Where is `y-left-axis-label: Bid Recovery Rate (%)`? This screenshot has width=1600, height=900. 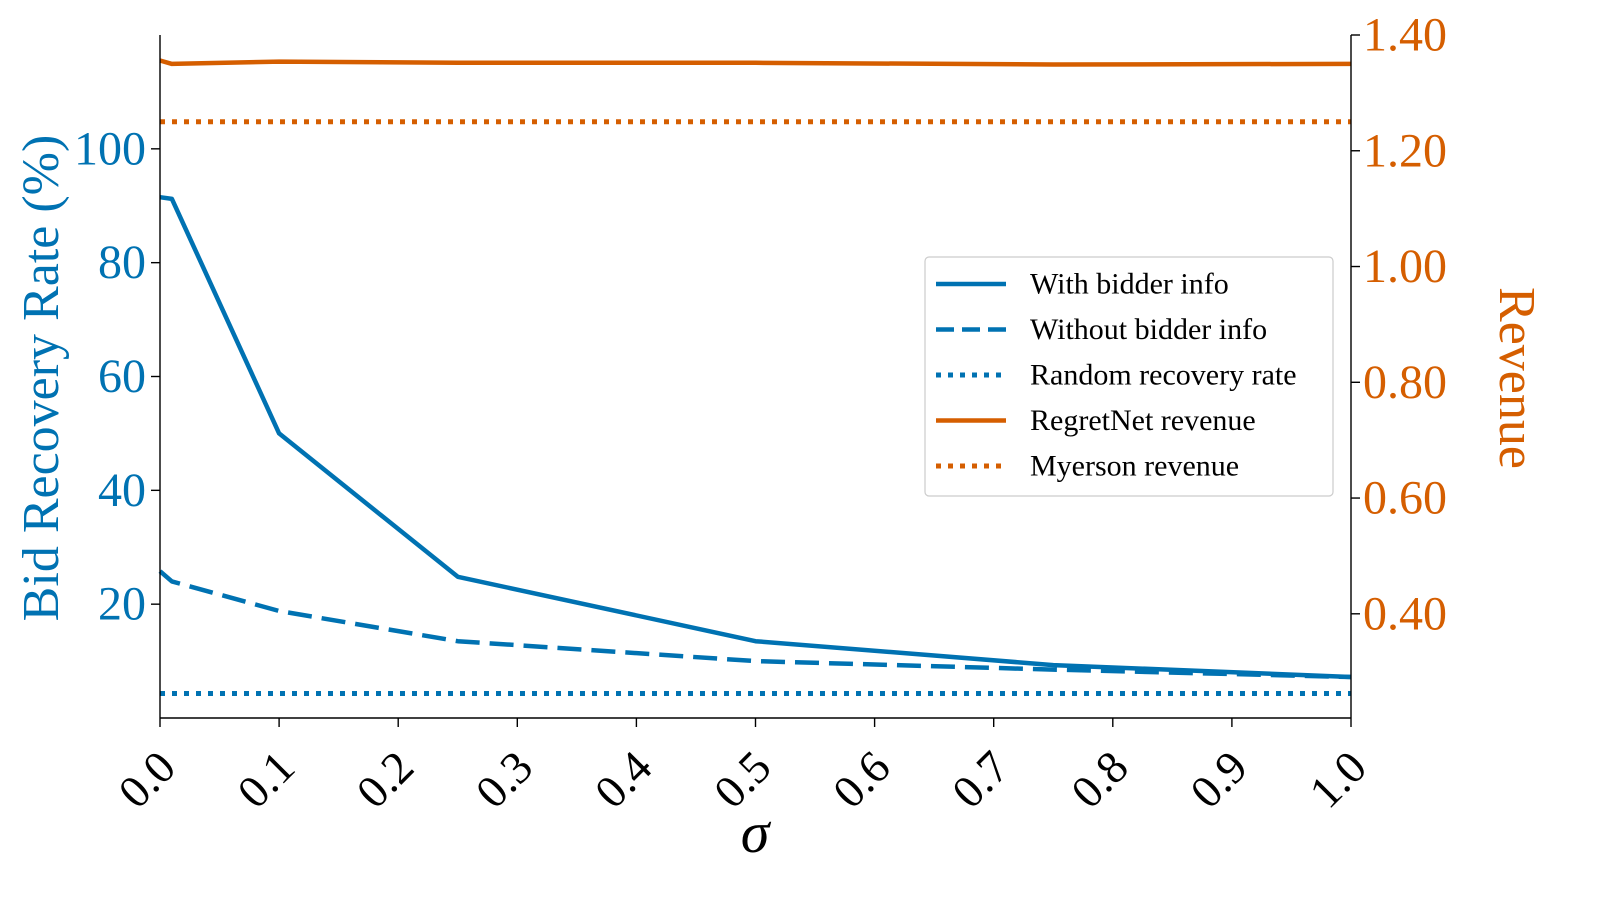
y-left-axis-label: Bid Recovery Rate (%) is located at coordinates (41, 378).